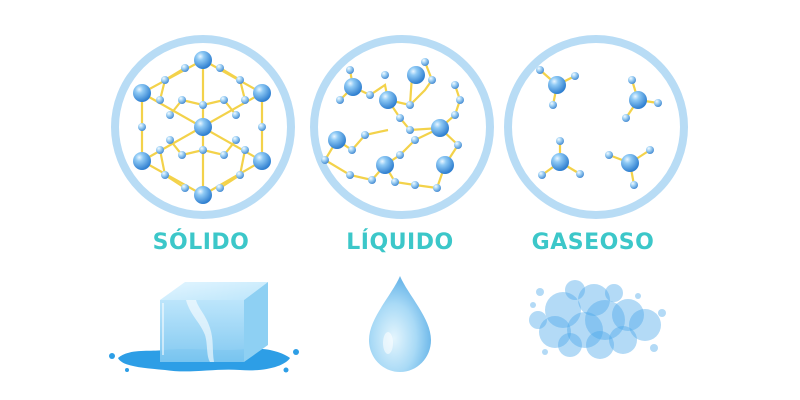 The image size is (800, 400). What do you see at coordinates (204, 327) in the screenshot?
I see `ice-cube-icon` at bounding box center [204, 327].